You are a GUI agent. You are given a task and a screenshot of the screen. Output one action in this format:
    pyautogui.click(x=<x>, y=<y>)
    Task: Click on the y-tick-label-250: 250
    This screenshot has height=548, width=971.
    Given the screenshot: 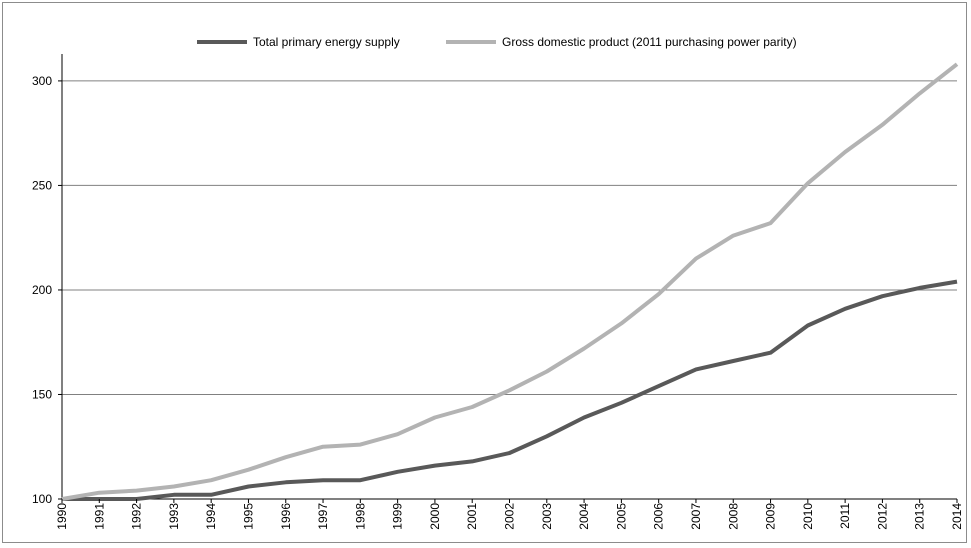 What is the action you would take?
    pyautogui.click(x=42, y=185)
    